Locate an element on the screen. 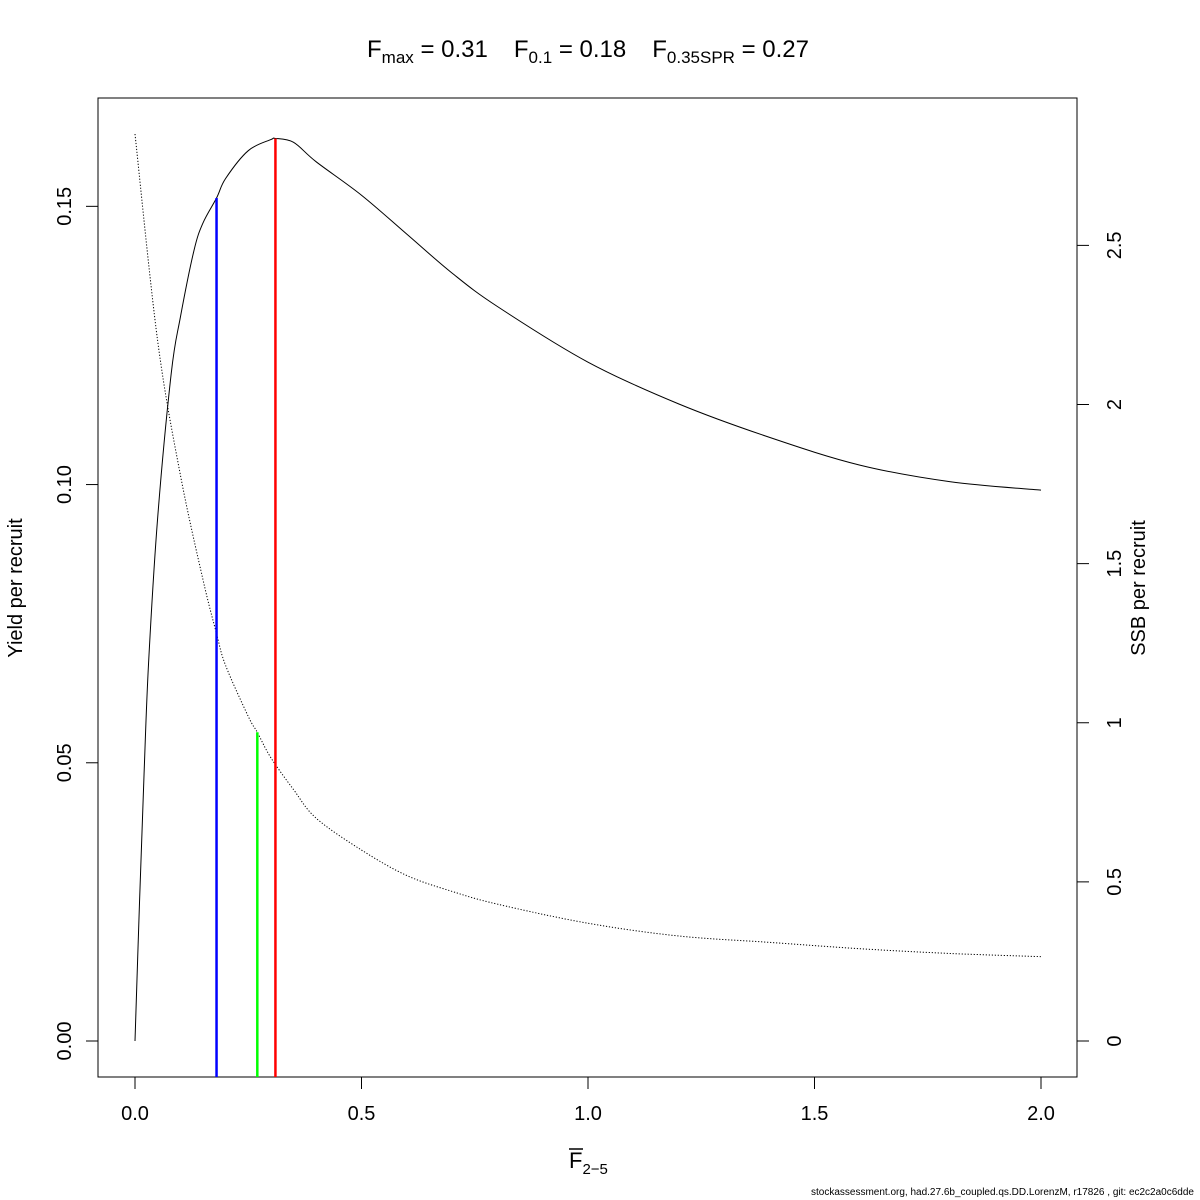 Image resolution: width=1200 pixels, height=1200 pixels. reference-lines is located at coordinates (246, 607).